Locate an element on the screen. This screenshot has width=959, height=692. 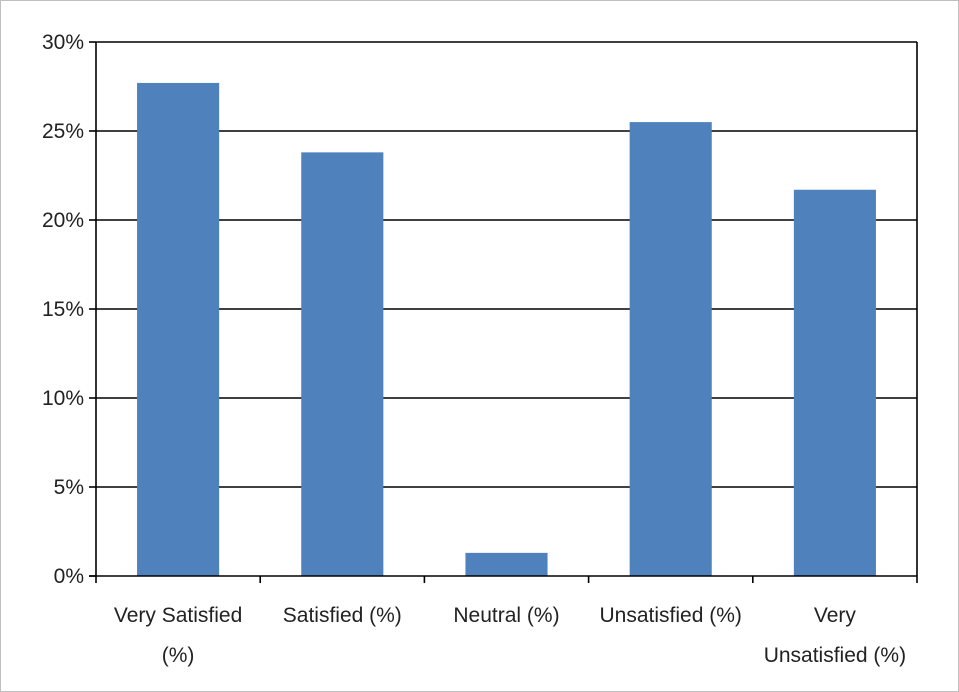
y-tick-label: 10% is located at coordinates (63, 398).